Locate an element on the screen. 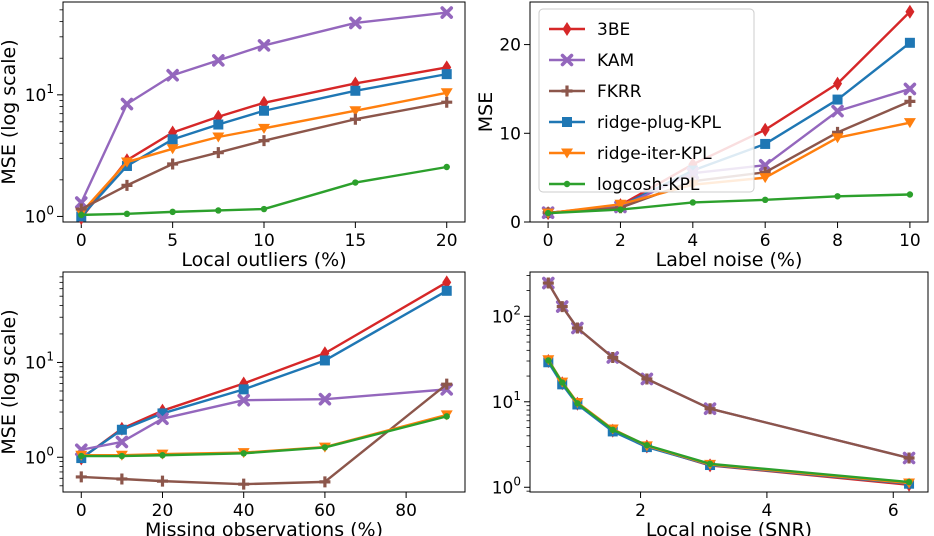  y-tick-label: 10² is located at coordinates (506, 315).